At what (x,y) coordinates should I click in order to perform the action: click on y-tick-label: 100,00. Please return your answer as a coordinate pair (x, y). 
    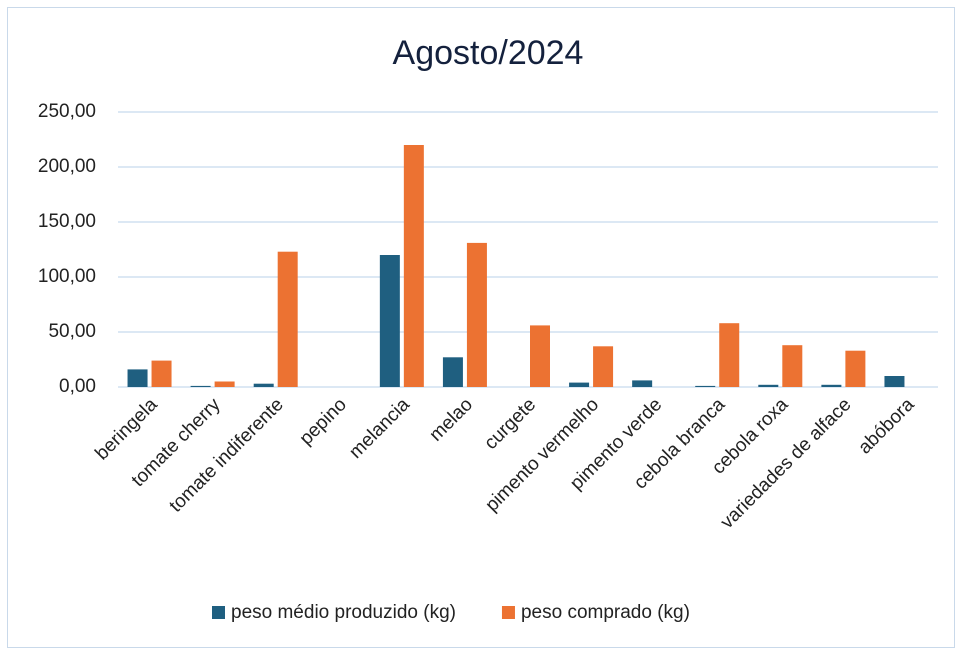
    Looking at the image, I should click on (67, 276).